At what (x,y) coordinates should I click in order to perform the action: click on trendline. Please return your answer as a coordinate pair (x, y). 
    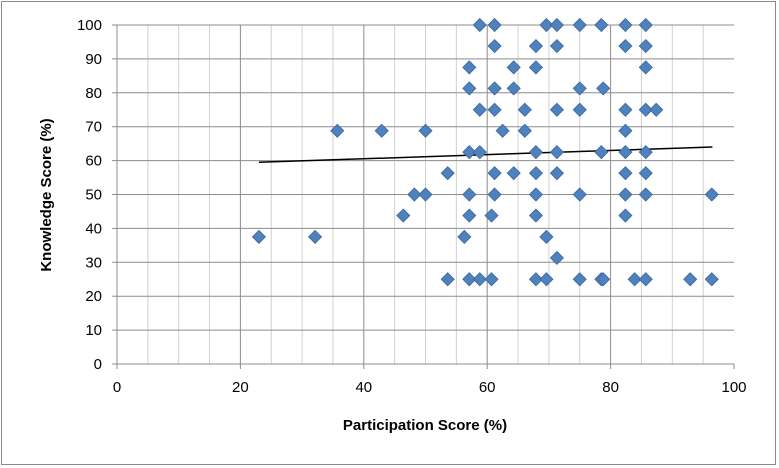
    Looking at the image, I should click on (485, 155).